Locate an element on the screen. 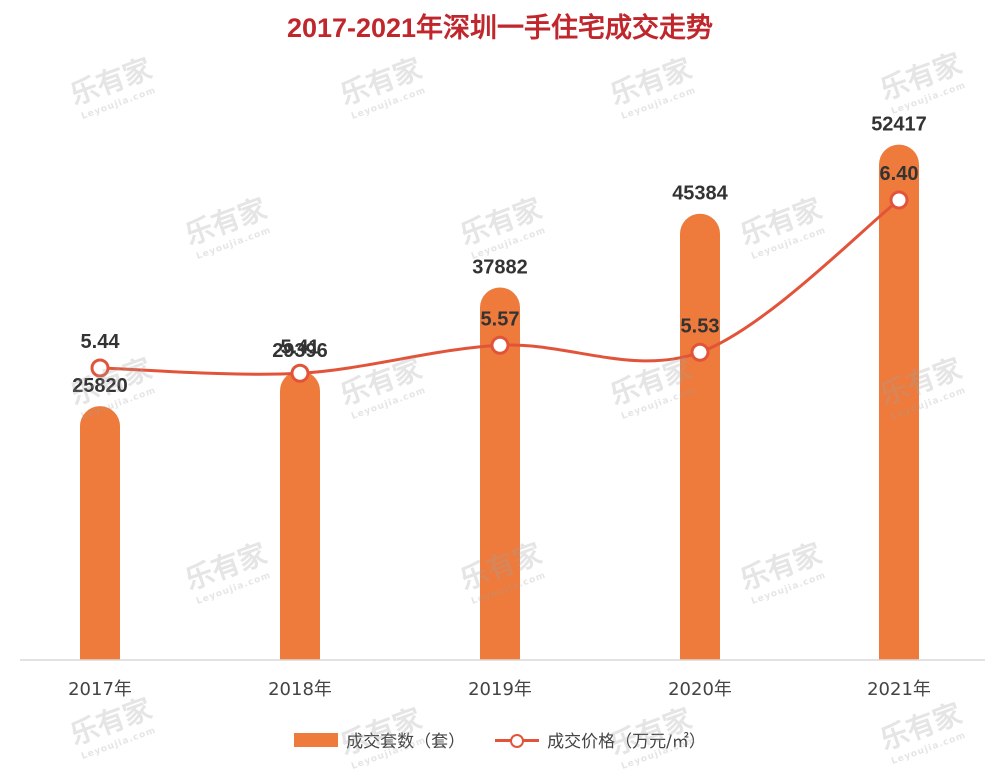 The height and width of the screenshot is (773, 1000). legend-item-line: 成交价格（万元/㎡） is located at coordinates (600, 739).